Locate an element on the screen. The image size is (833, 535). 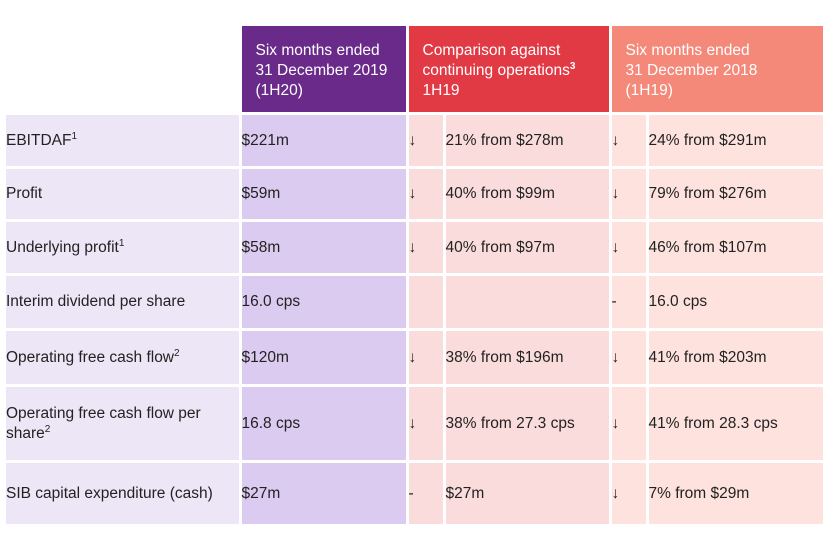
header-current-period: Six months ended 31 December 2019 (1H20) is located at coordinates (324, 70).